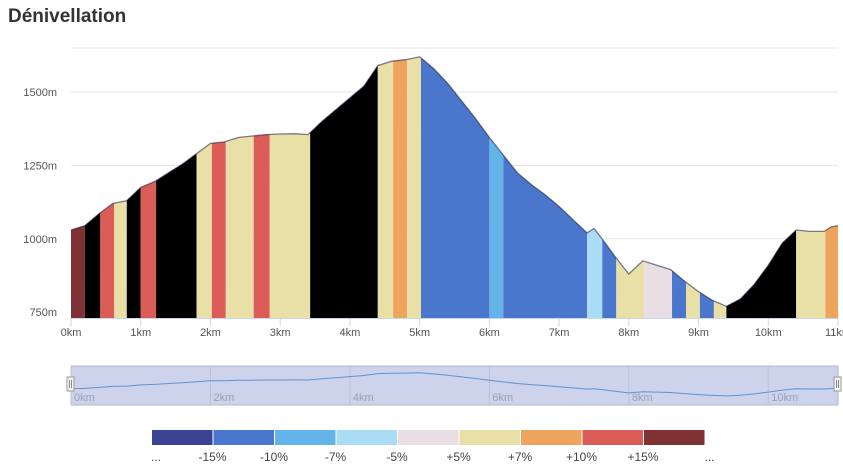  Describe the element at coordinates (223, 398) in the screenshot. I see `navigator-tick-label: 2km` at that location.